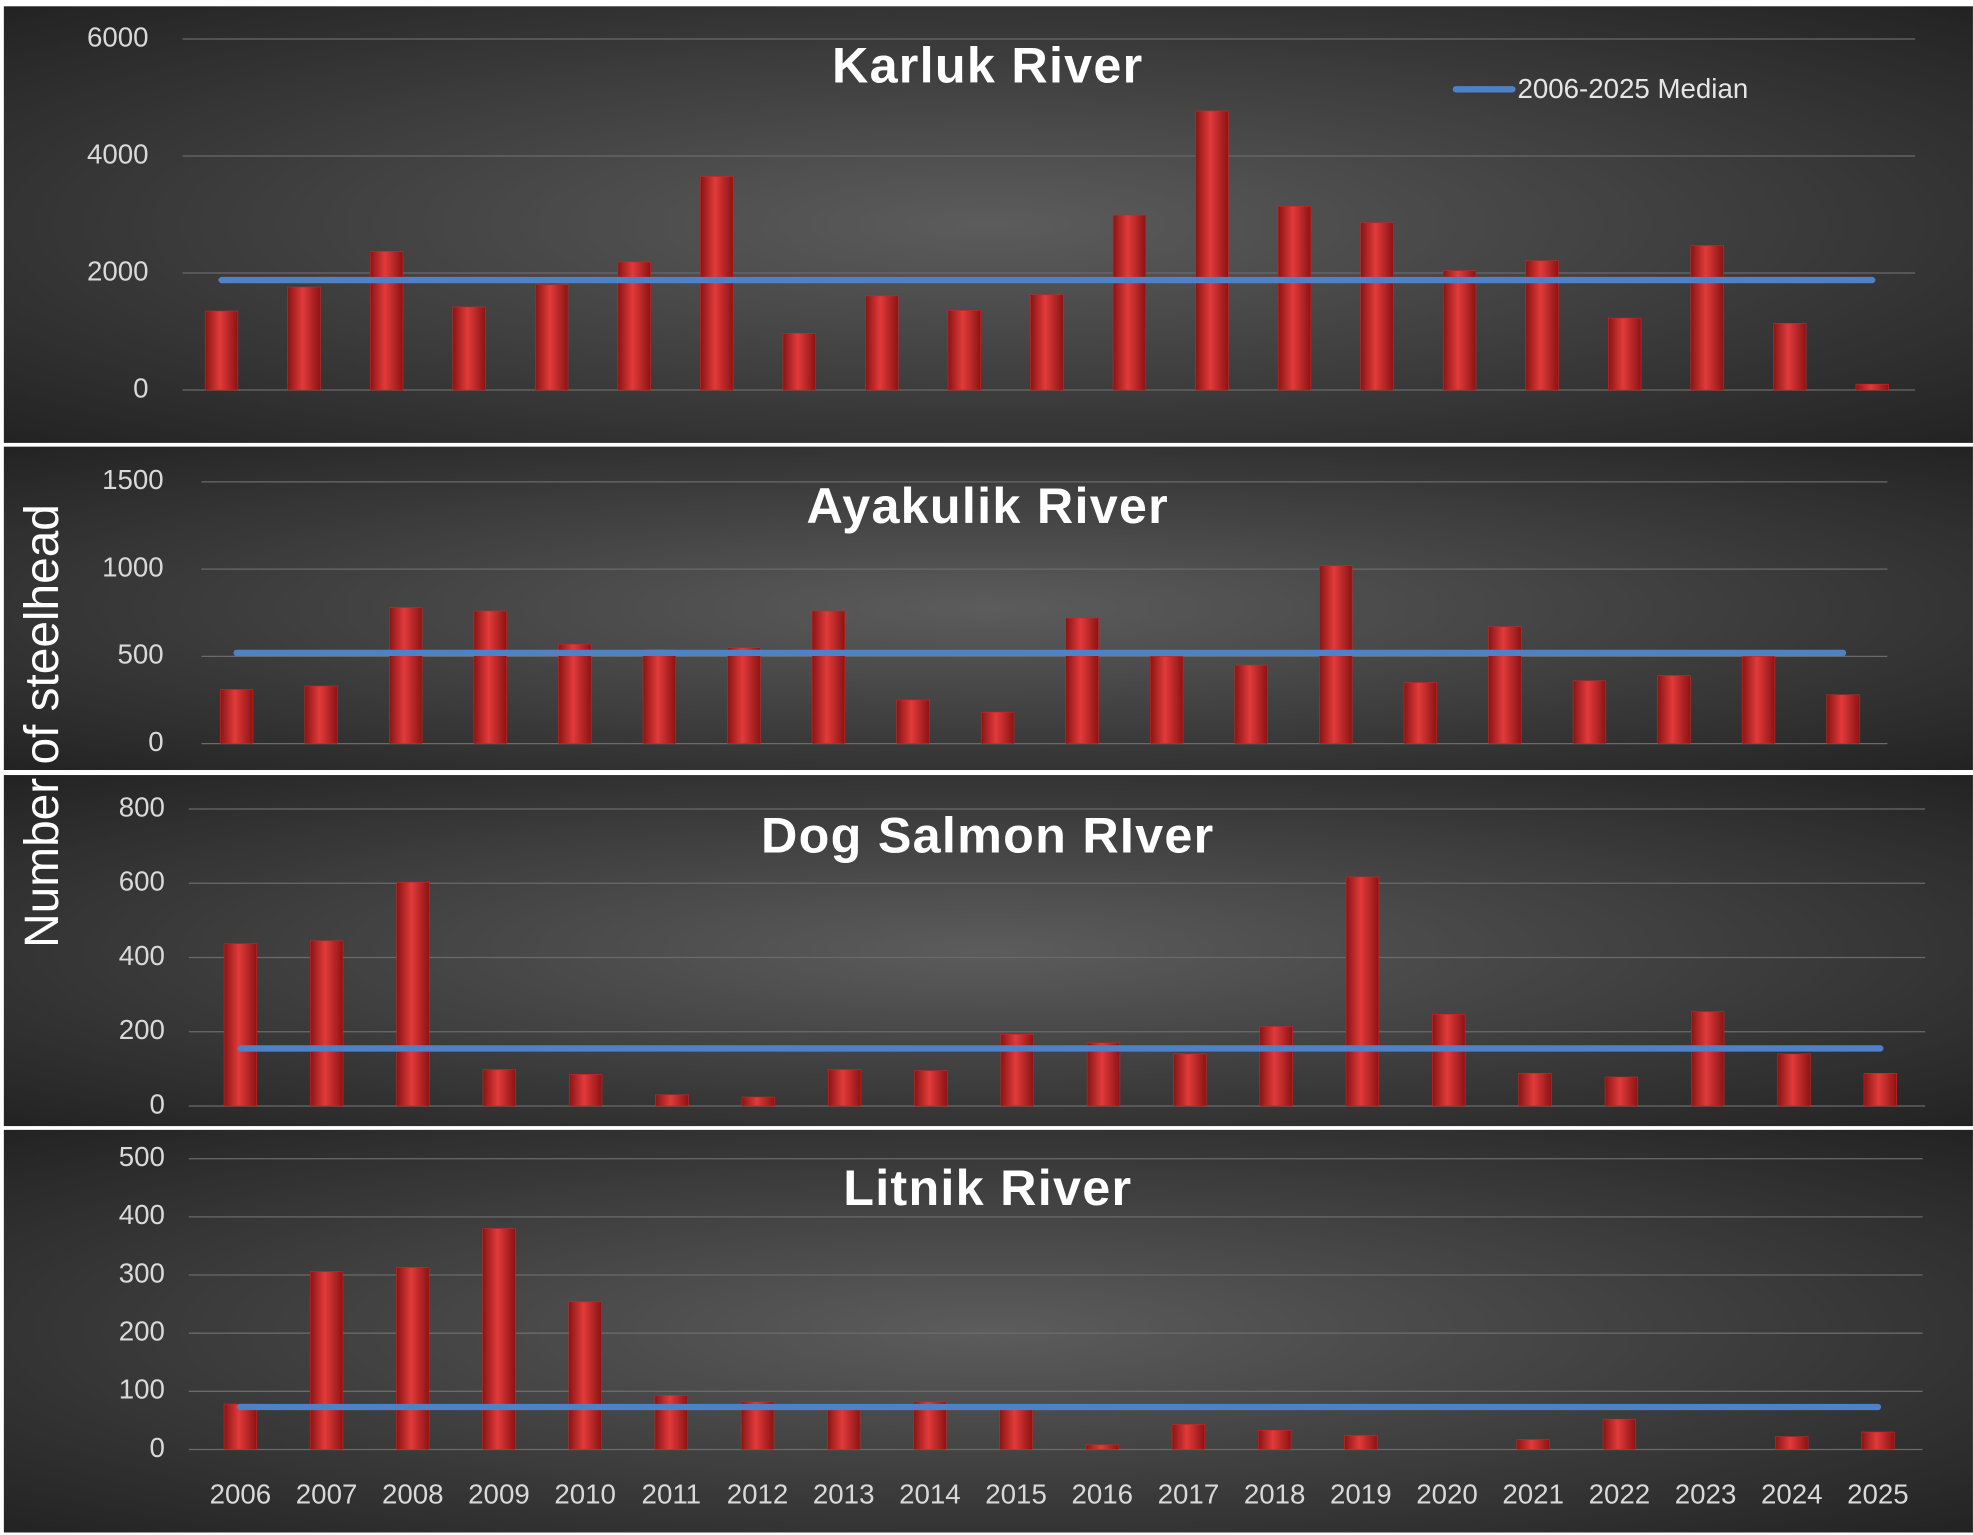  Describe the element at coordinates (133, 479) in the screenshot. I see `y-tick-label: 1500` at that location.